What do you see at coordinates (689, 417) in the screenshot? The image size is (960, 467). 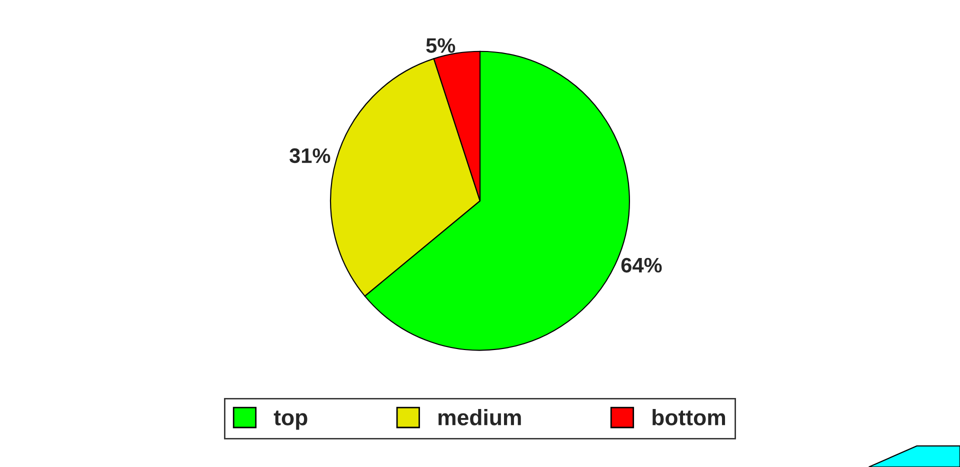 I see `legend-label: bottom` at bounding box center [689, 417].